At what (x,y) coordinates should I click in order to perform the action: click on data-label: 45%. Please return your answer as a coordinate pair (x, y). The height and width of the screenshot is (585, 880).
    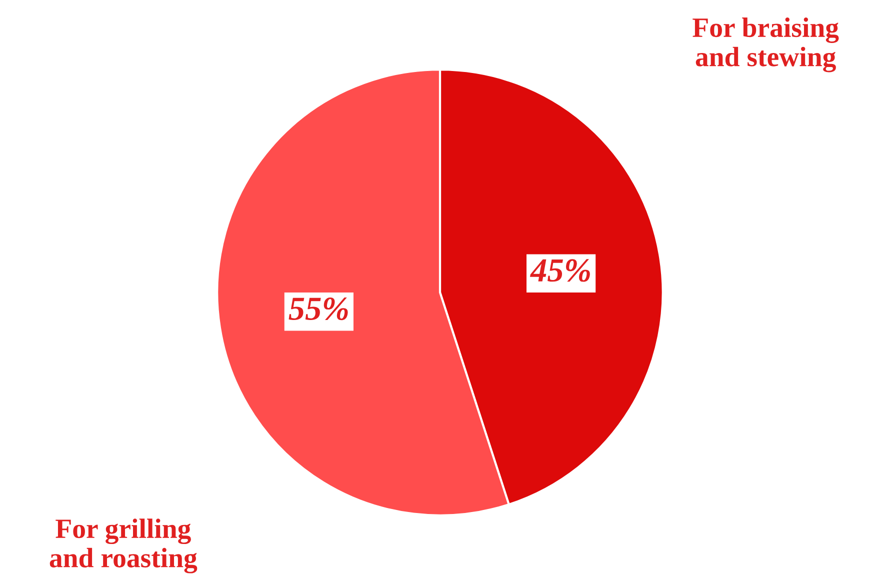
    Looking at the image, I should click on (560, 270).